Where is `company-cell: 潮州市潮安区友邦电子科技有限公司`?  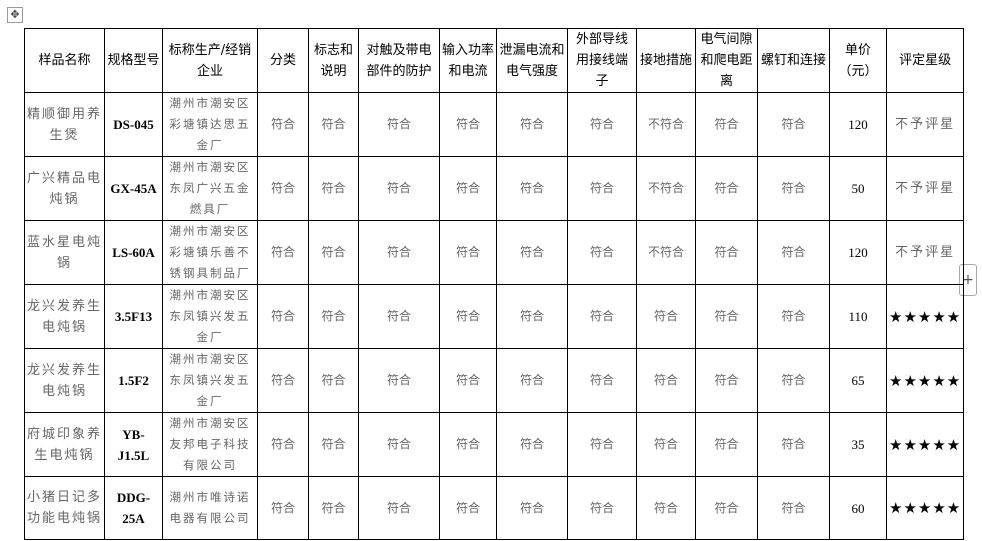
company-cell: 潮州市潮安区友邦电子科技有限公司 is located at coordinates (210, 444).